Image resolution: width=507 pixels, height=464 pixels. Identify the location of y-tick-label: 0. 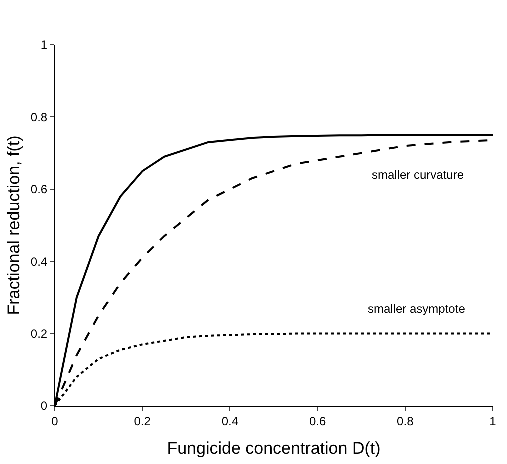
(44, 406).